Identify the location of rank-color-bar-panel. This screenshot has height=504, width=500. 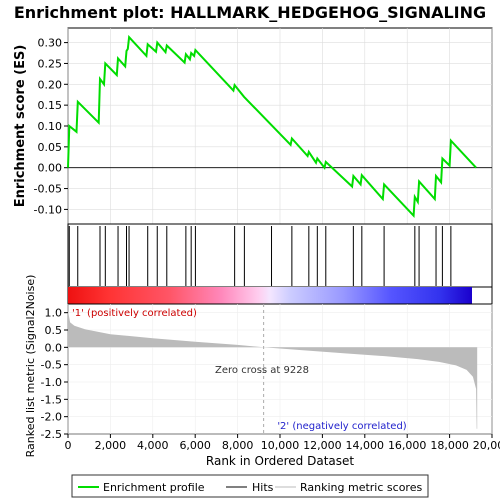
(280, 295).